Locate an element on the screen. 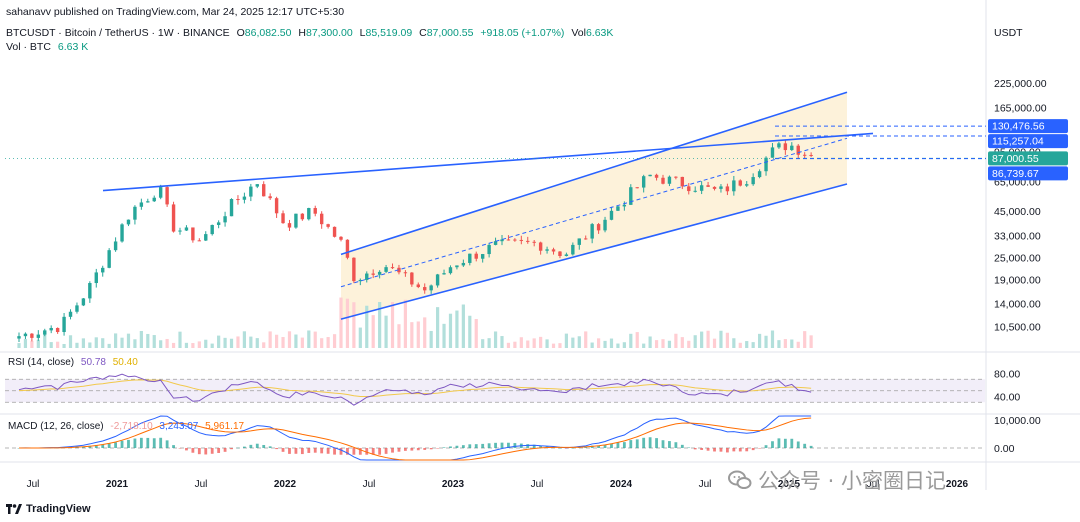 The height and width of the screenshot is (522, 1080). rsi-legend: RSI (14, close) 50.78 50.40 is located at coordinates (73, 362).